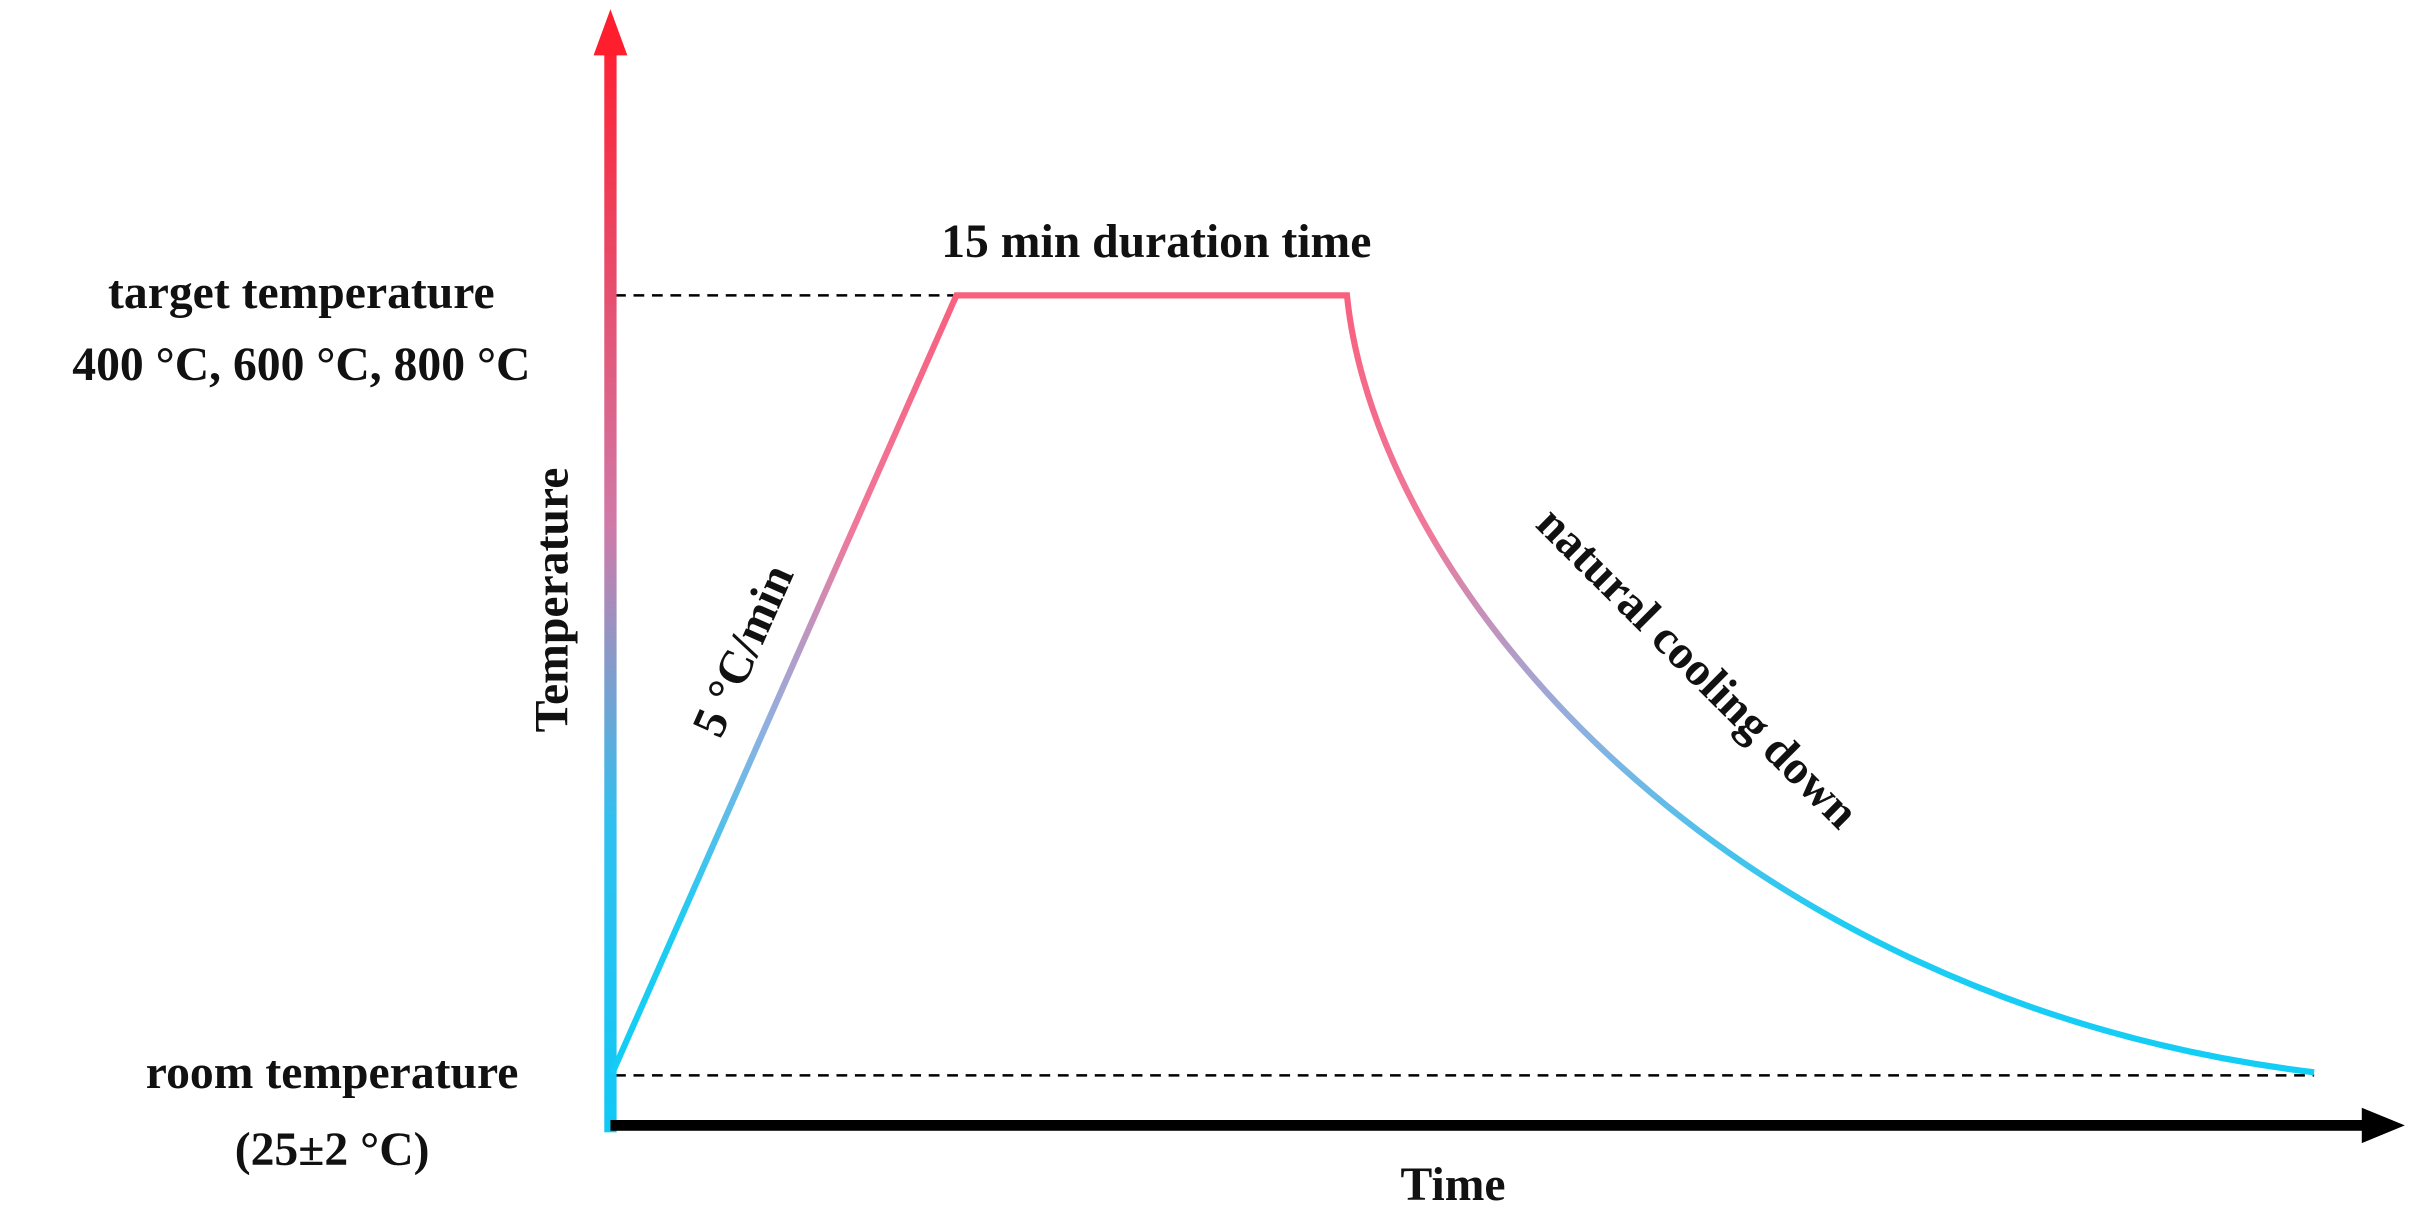 The height and width of the screenshot is (1220, 2411). I want to click on cooling-label: natural cooling down, so click(1697, 668).